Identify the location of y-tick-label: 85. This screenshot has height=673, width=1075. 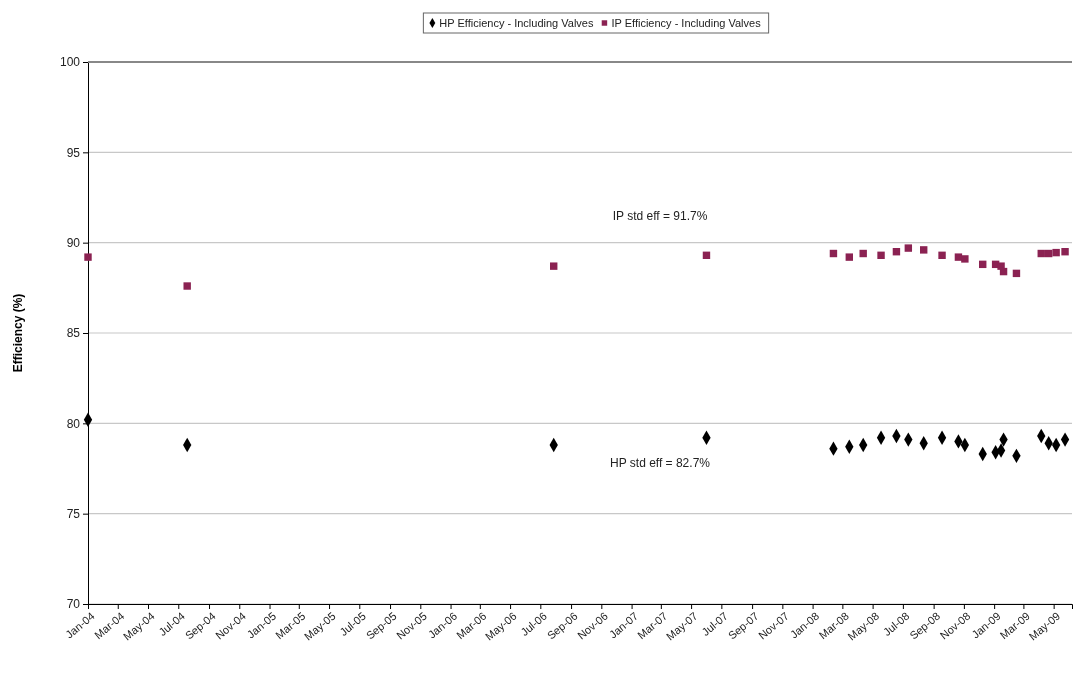
(73, 333).